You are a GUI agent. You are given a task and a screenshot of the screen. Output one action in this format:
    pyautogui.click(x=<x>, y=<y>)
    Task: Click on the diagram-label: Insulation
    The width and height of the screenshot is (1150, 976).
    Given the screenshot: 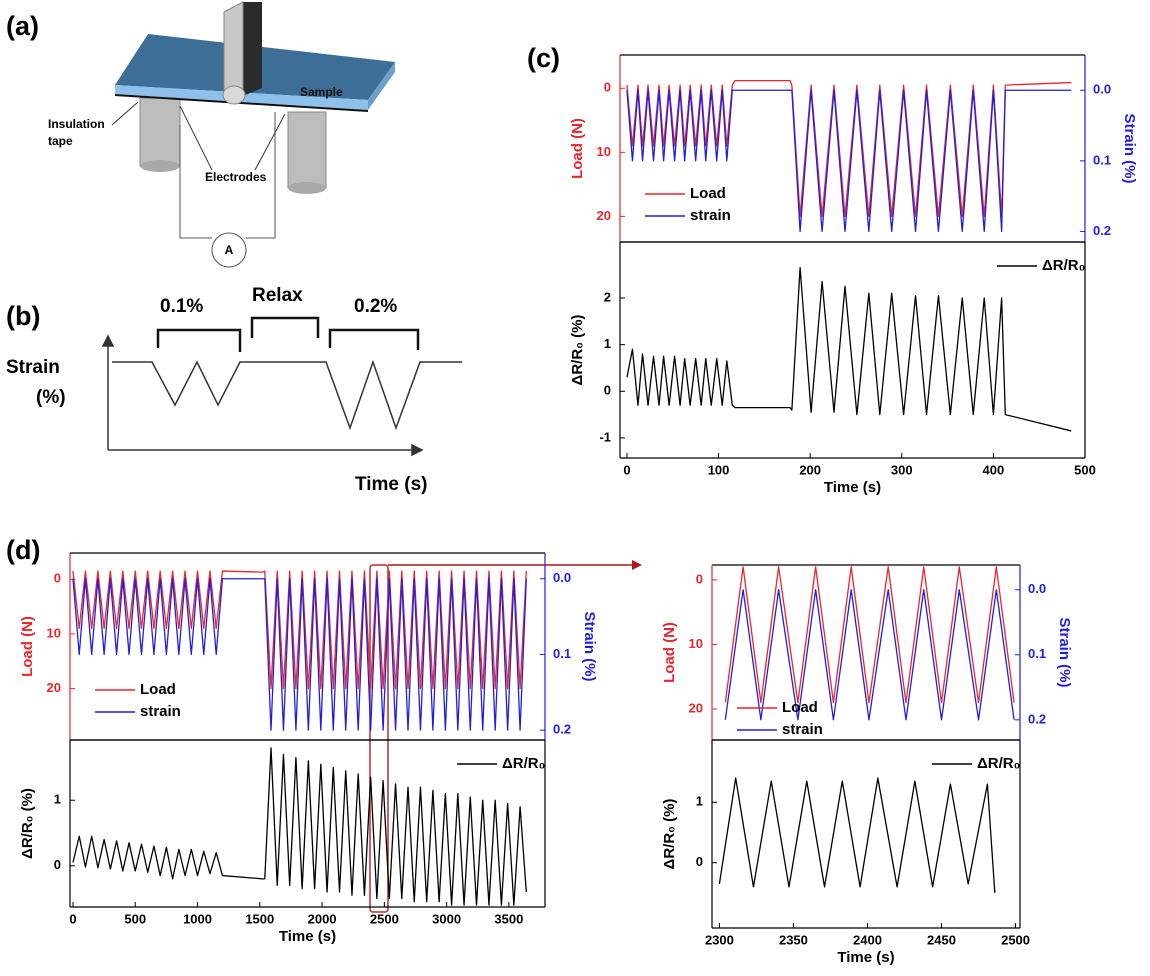 What is the action you would take?
    pyautogui.click(x=76, y=124)
    